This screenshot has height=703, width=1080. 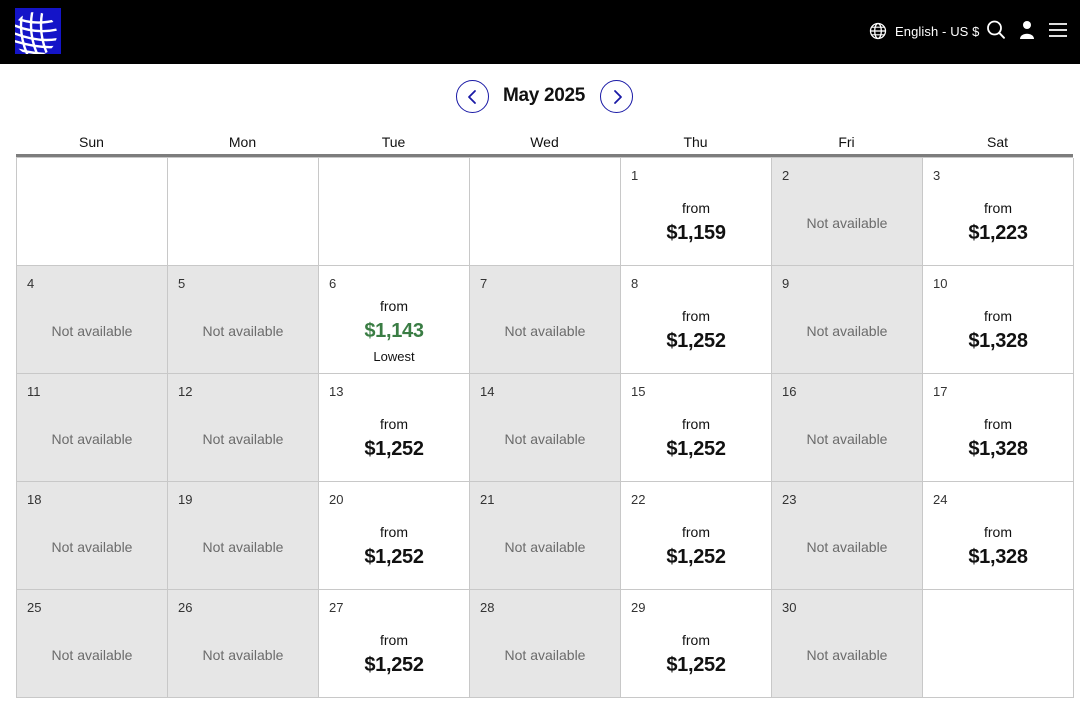 What do you see at coordinates (638, 607) in the screenshot?
I see `day-number: 29` at bounding box center [638, 607].